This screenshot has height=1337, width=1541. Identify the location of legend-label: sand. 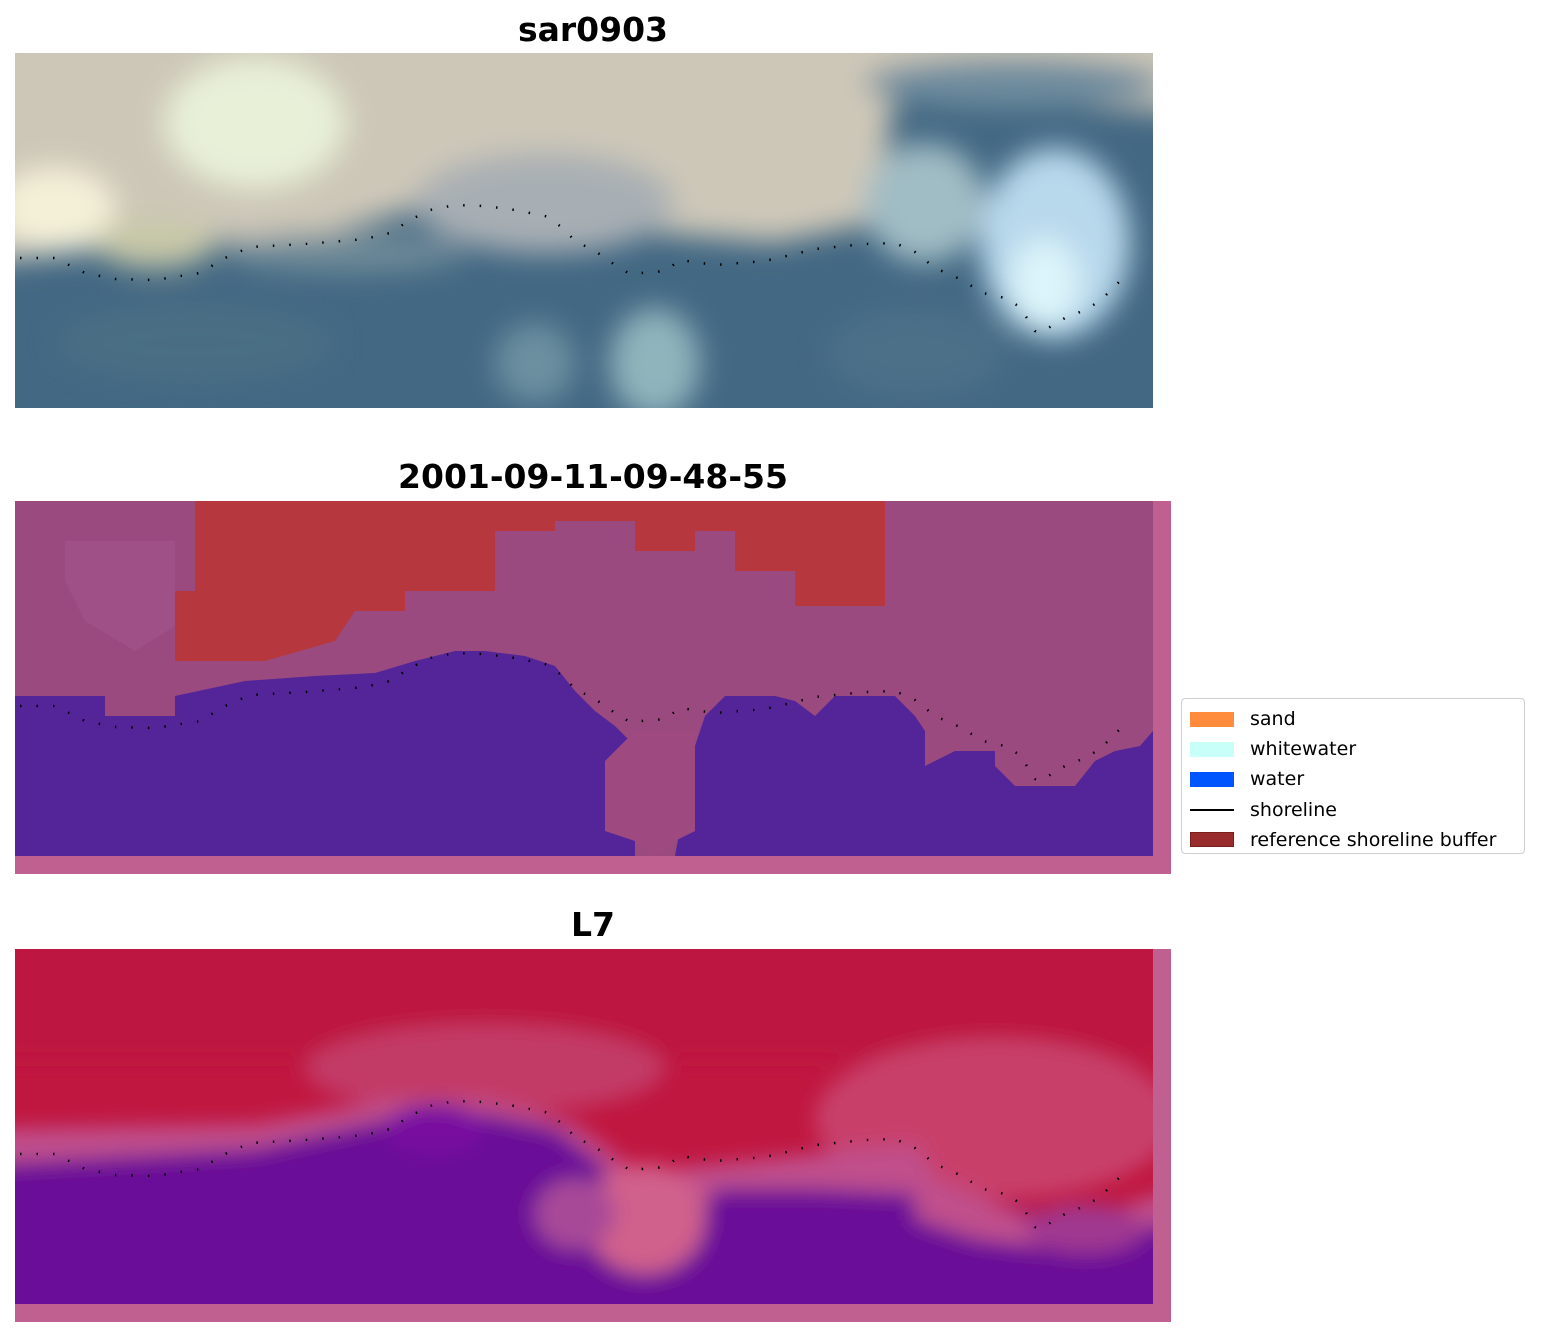
(1273, 719).